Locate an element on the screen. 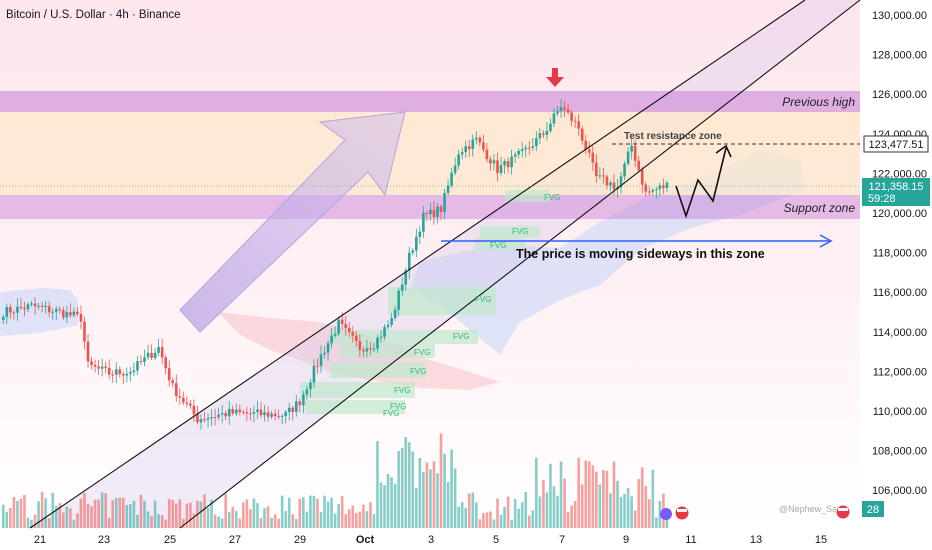 The image size is (932, 550). time-axis-ticks: 21 23 25 27 29 Oct 3 5 7 9 11 13 15 is located at coordinates (430, 540).